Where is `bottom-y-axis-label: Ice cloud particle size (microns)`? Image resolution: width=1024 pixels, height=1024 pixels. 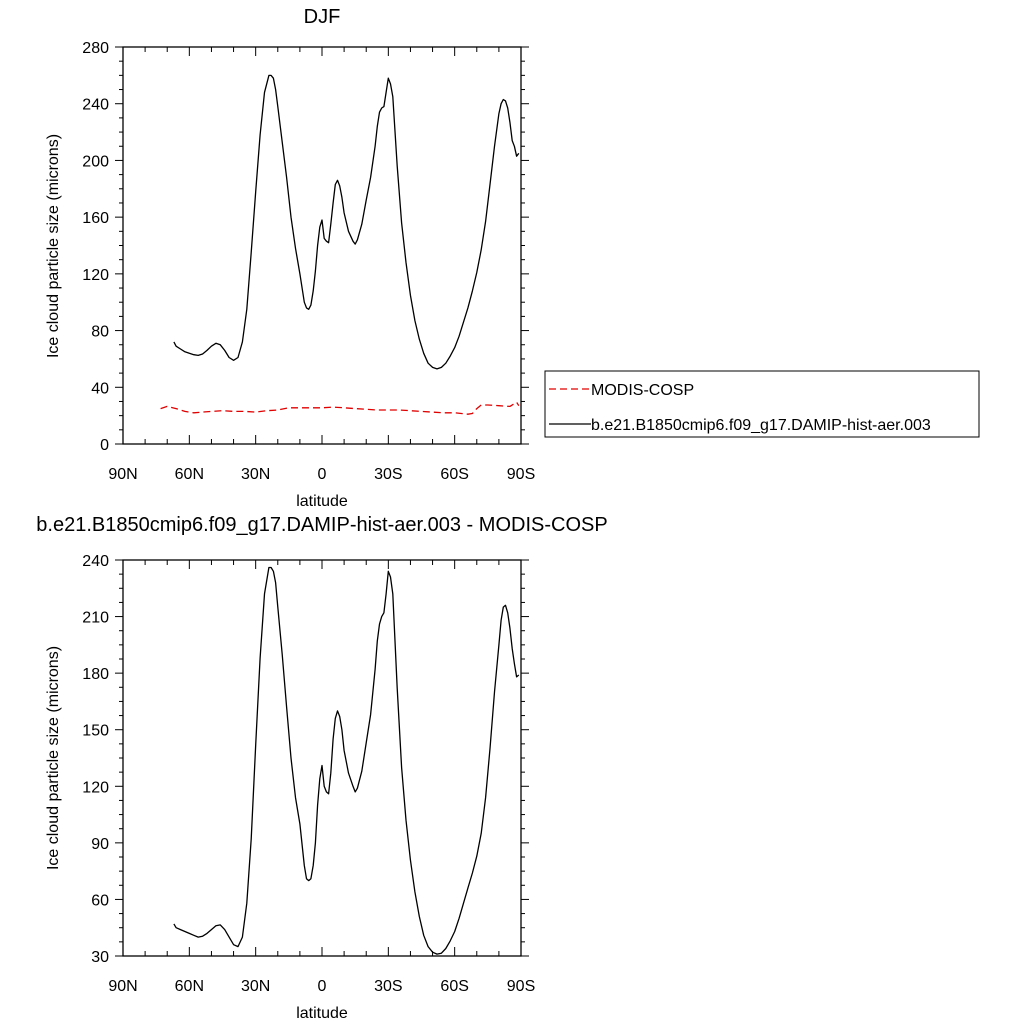
bottom-y-axis-label: Ice cloud particle size (microns) is located at coordinates (53, 758).